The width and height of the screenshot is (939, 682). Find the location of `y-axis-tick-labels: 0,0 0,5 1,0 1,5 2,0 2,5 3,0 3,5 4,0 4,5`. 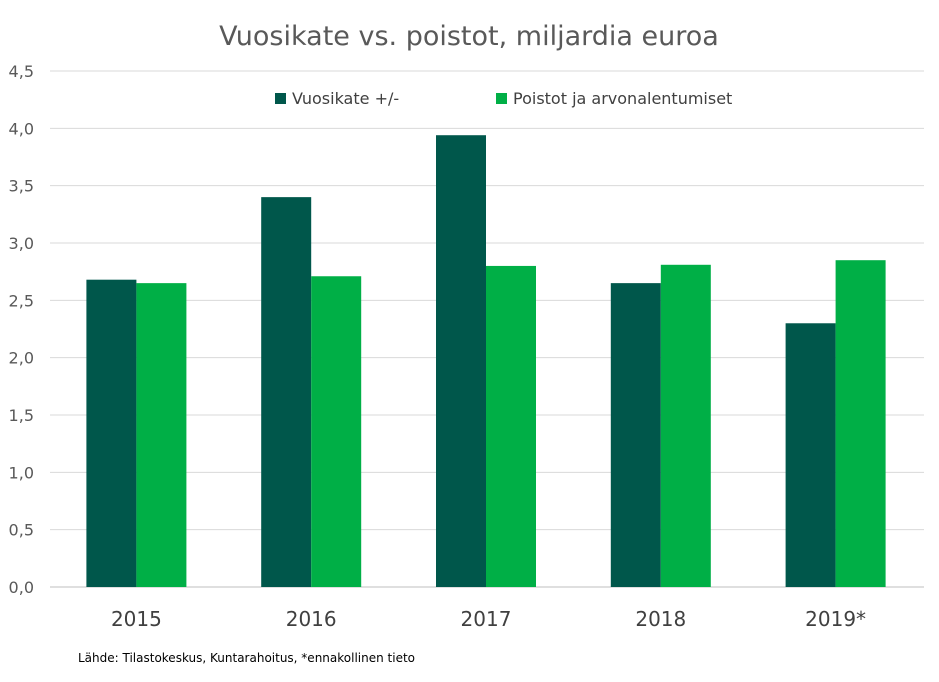

y-axis-tick-labels: 0,0 0,5 1,0 1,5 2,0 2,5 3,0 3,5 4,0 4,5 is located at coordinates (21, 329).